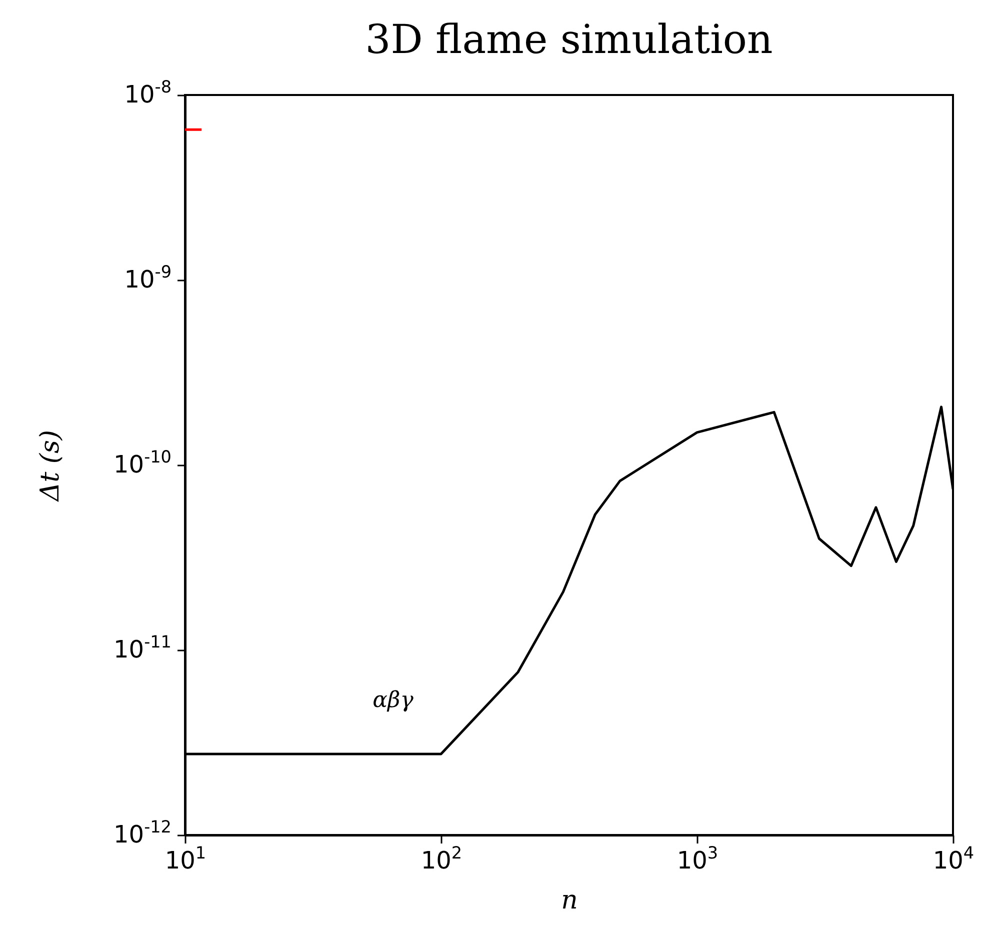 The height and width of the screenshot is (937, 1000). I want to click on y-tick-label: 10$^{-10}$, so click(143, 462).